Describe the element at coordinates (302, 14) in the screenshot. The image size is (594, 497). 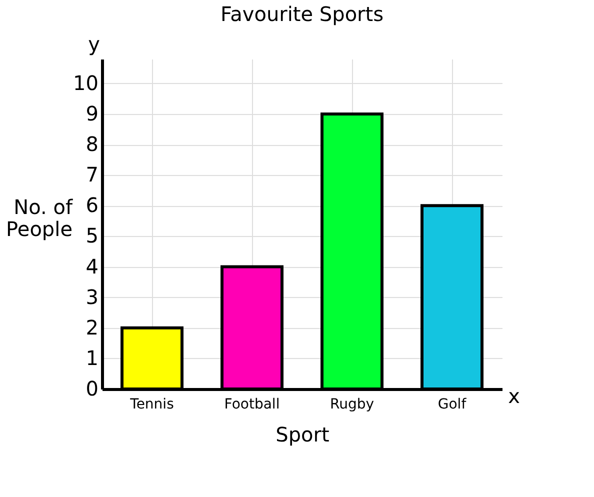
I see `chart-title: Favourite Sports` at that location.